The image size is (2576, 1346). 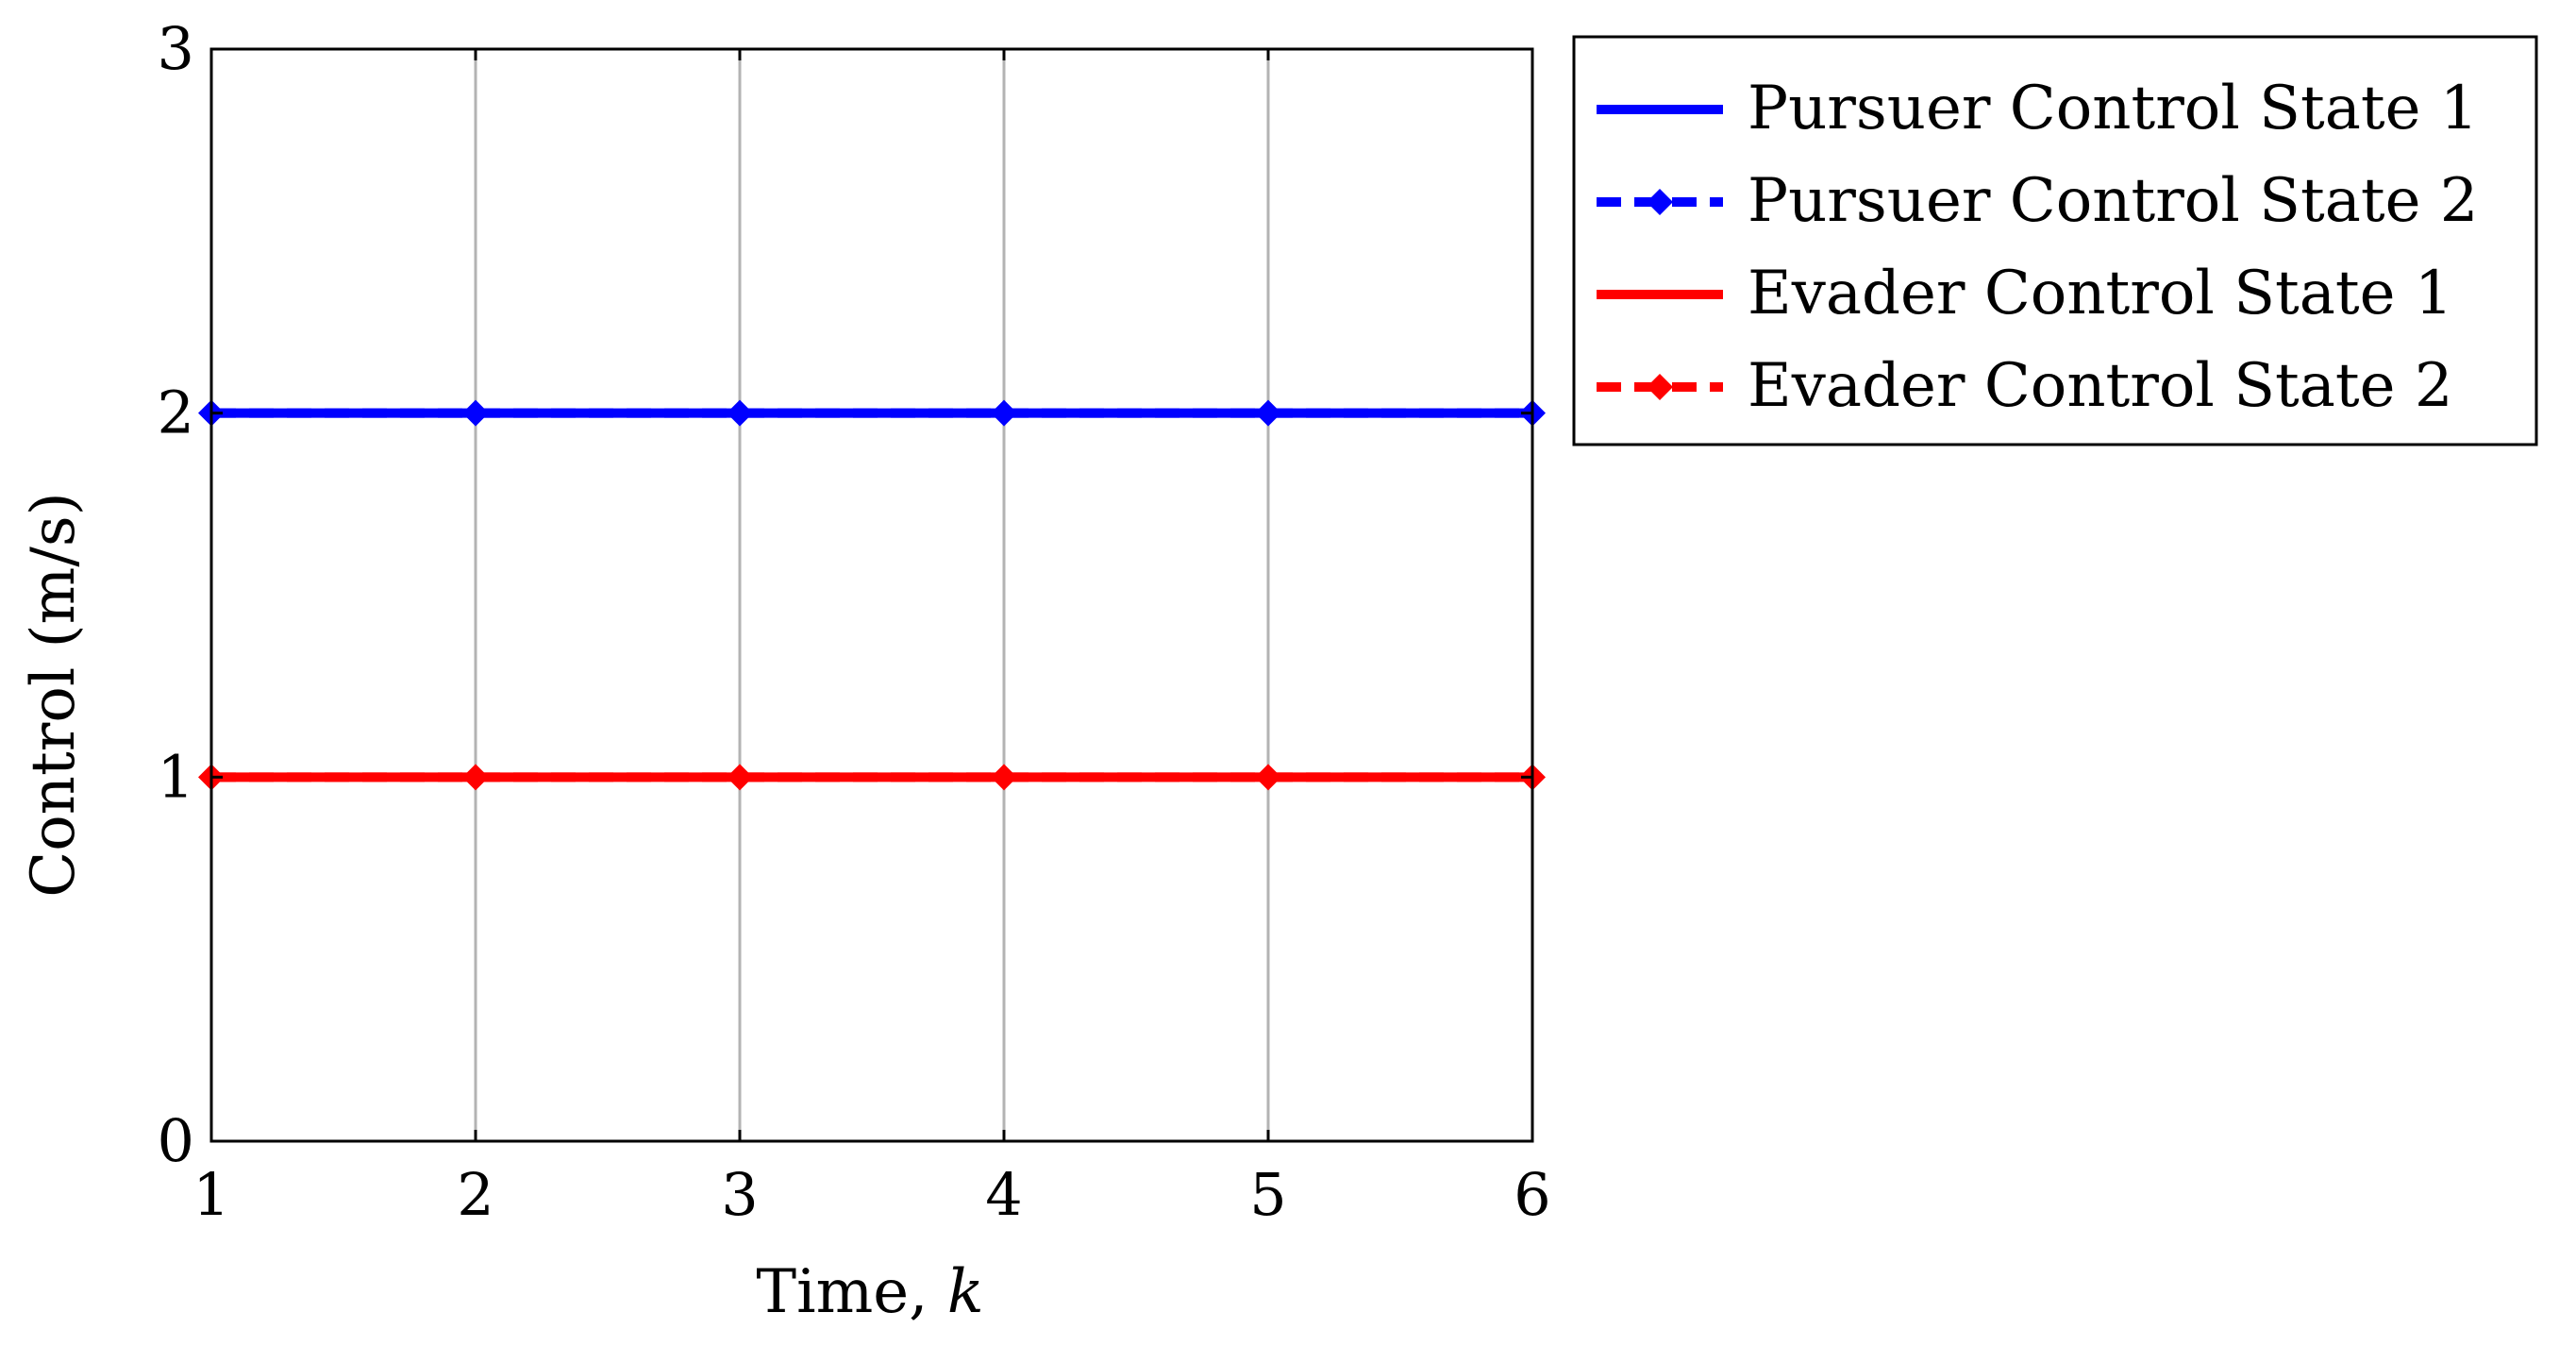 What do you see at coordinates (1003, 1194) in the screenshot?
I see `x-tick-label: 4` at bounding box center [1003, 1194].